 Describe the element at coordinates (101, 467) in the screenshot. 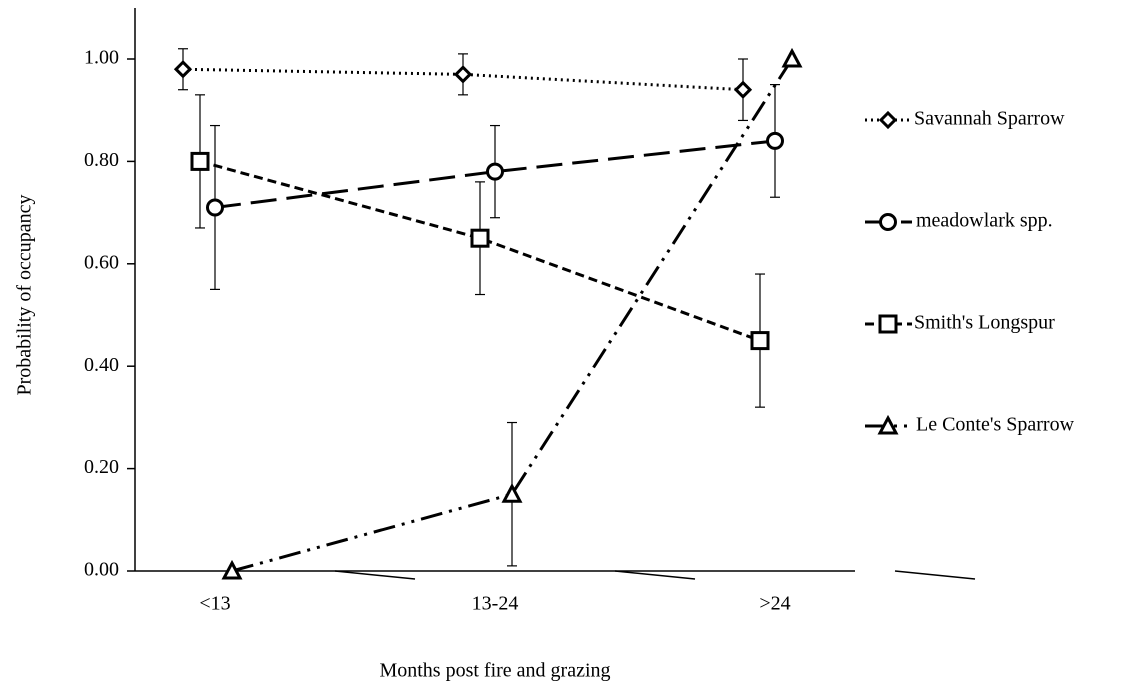

I see `y-tick-label: 0.20` at that location.